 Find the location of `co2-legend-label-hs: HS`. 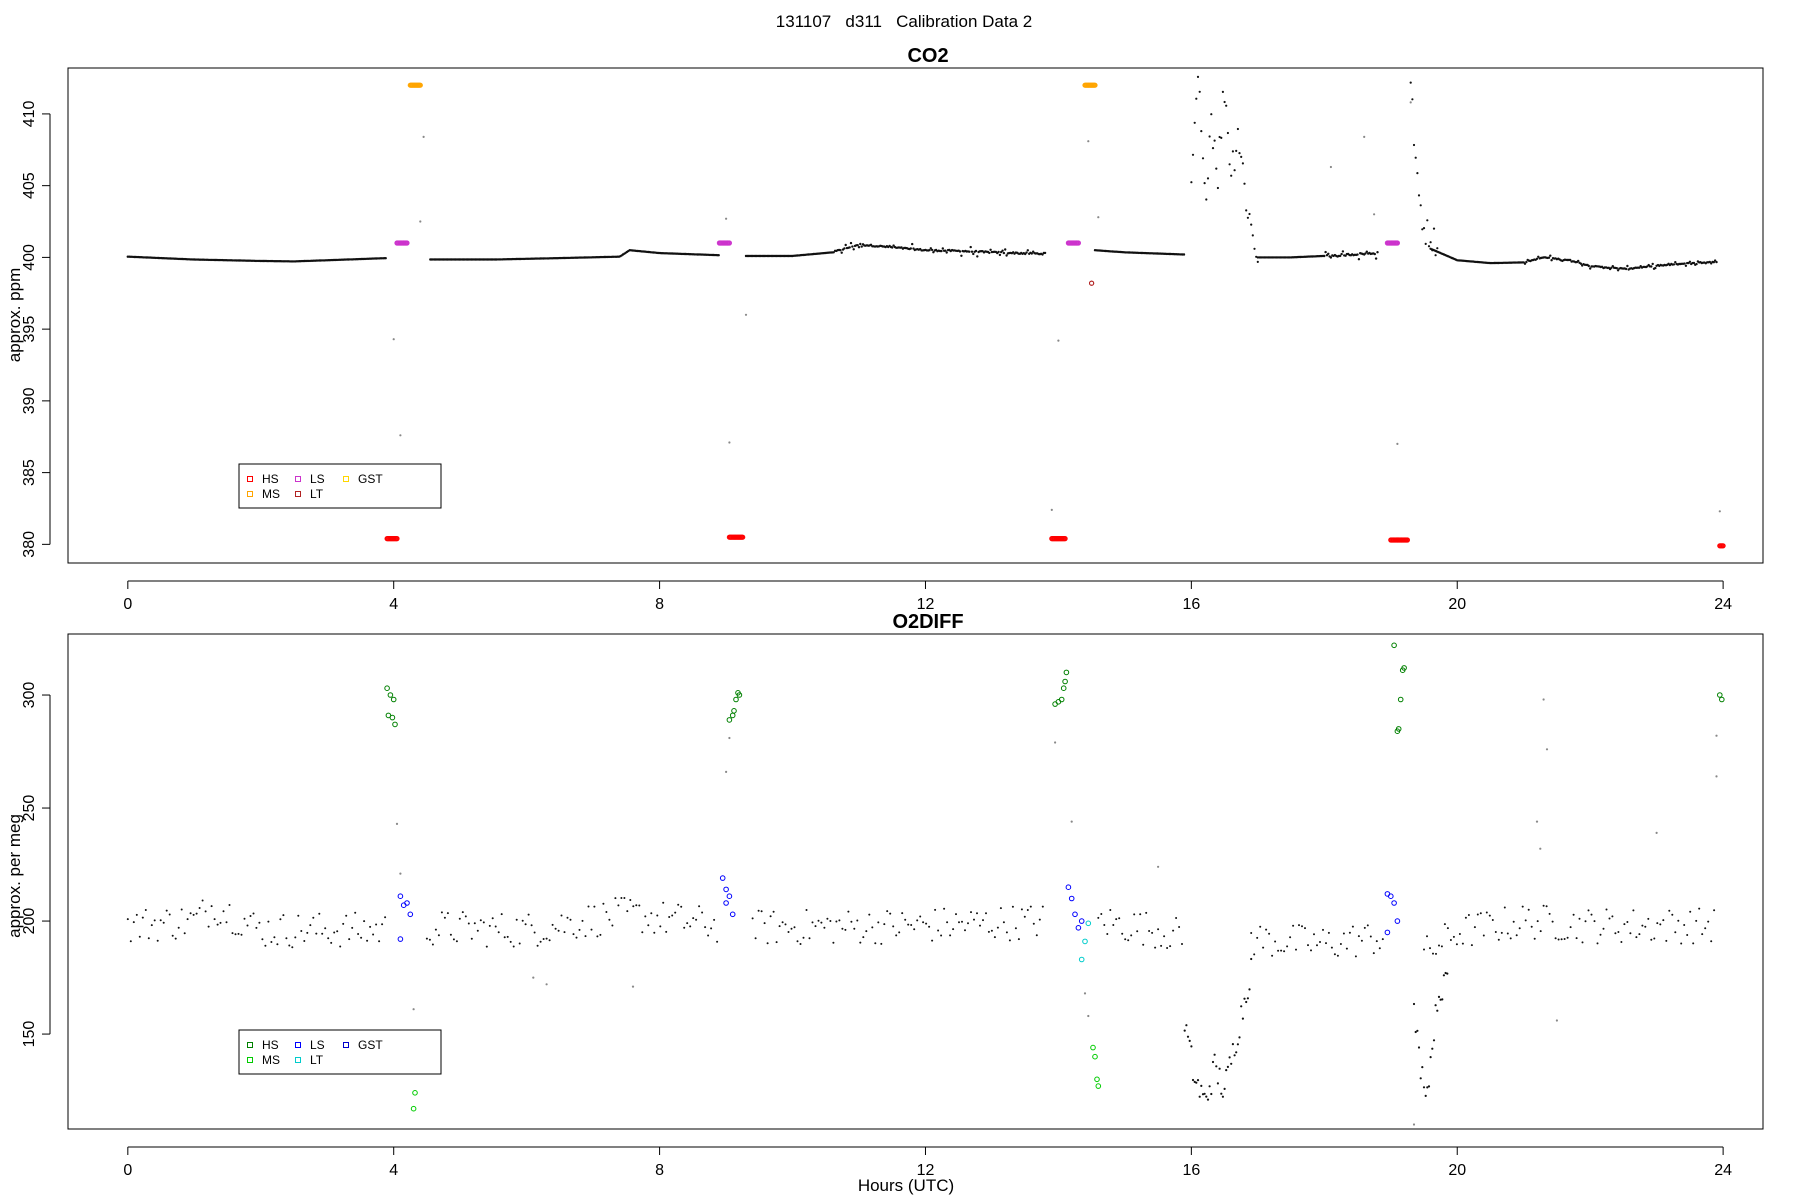

co2-legend-label-hs: HS is located at coordinates (270, 479).